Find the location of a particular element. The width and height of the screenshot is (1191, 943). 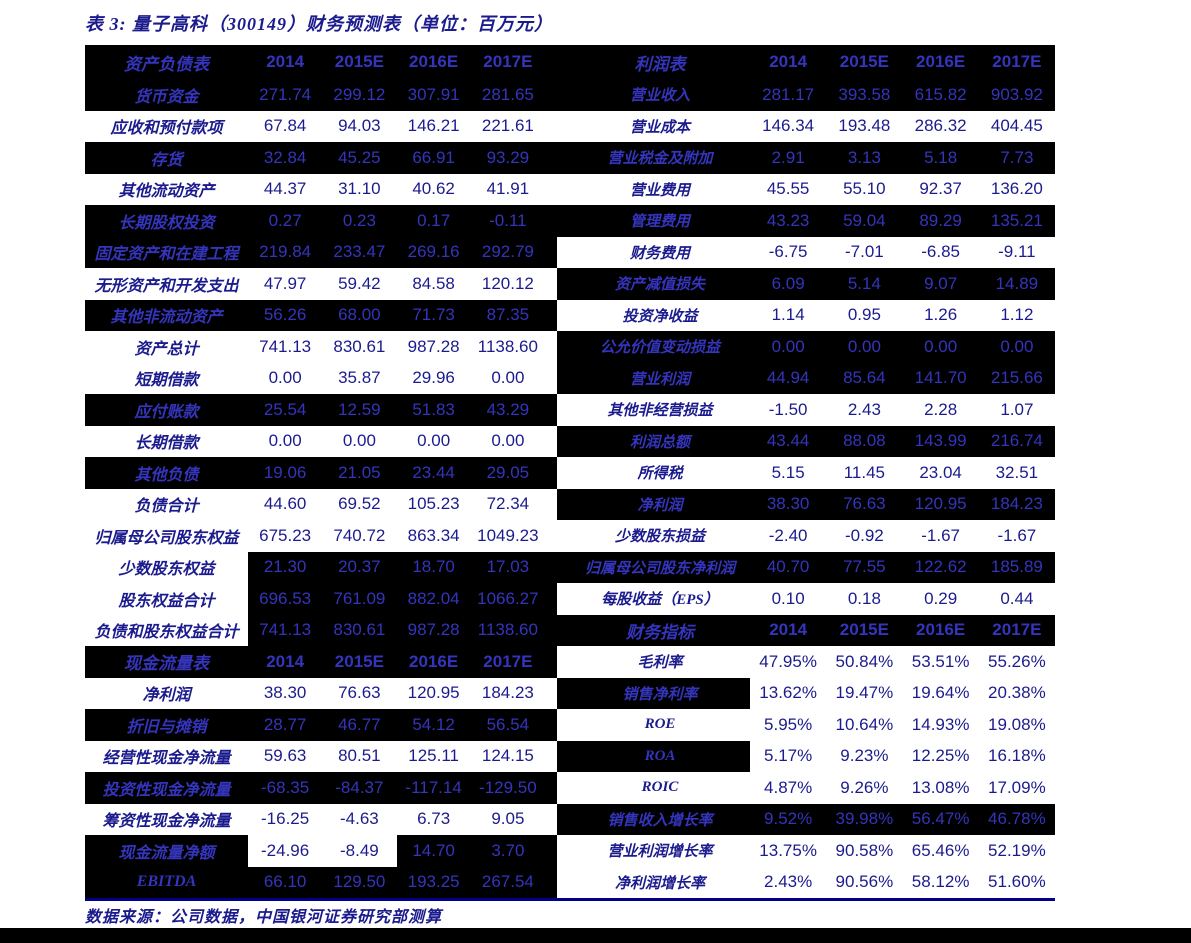

left-half: 货币资金 271.74 299.12 307.91 281.65 is located at coordinates (321, 95).